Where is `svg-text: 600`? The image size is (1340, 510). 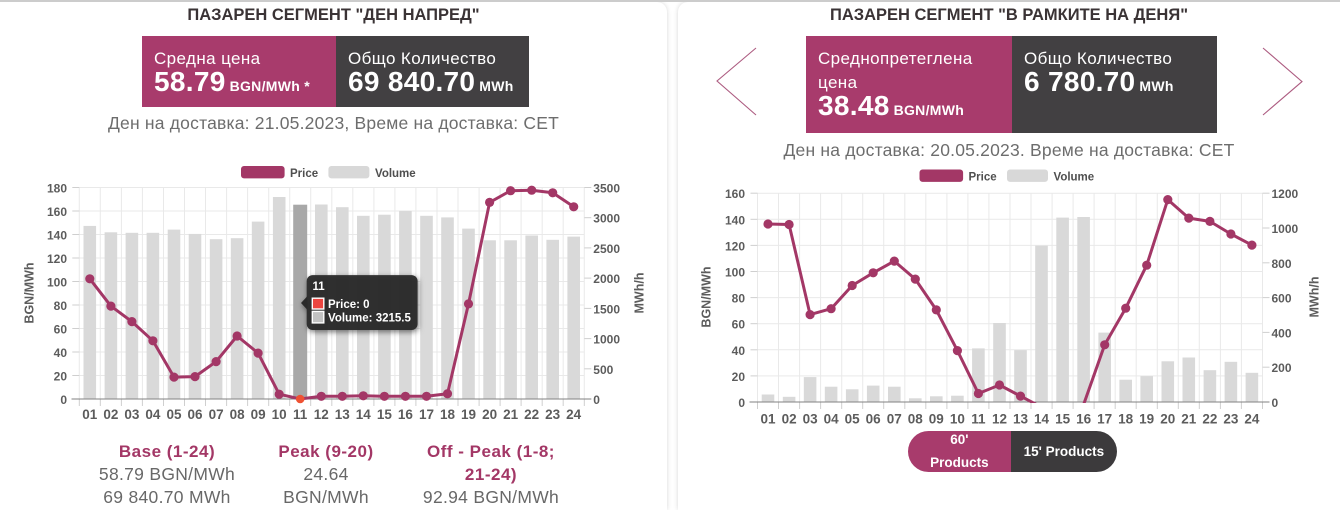 svg-text: 600 is located at coordinates (1282, 299).